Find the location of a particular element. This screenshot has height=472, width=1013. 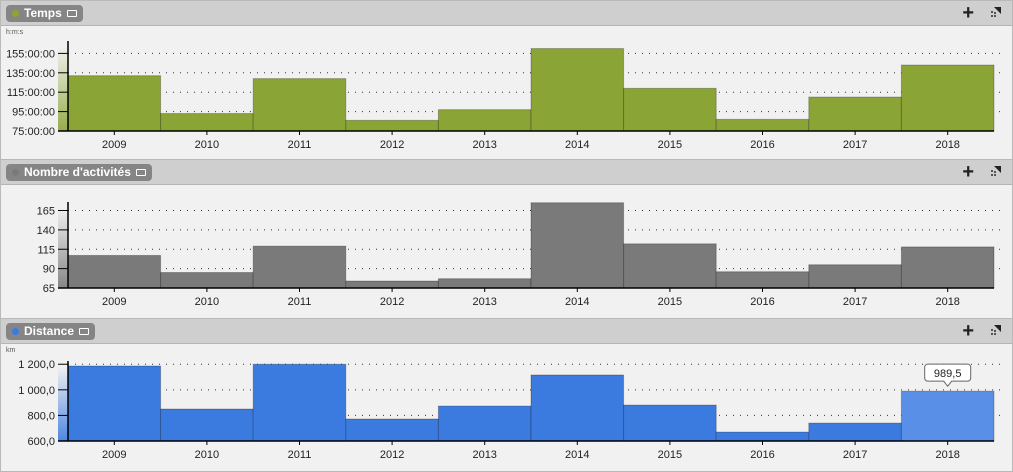

y-tick-label: 600,0 is located at coordinates (41, 442).